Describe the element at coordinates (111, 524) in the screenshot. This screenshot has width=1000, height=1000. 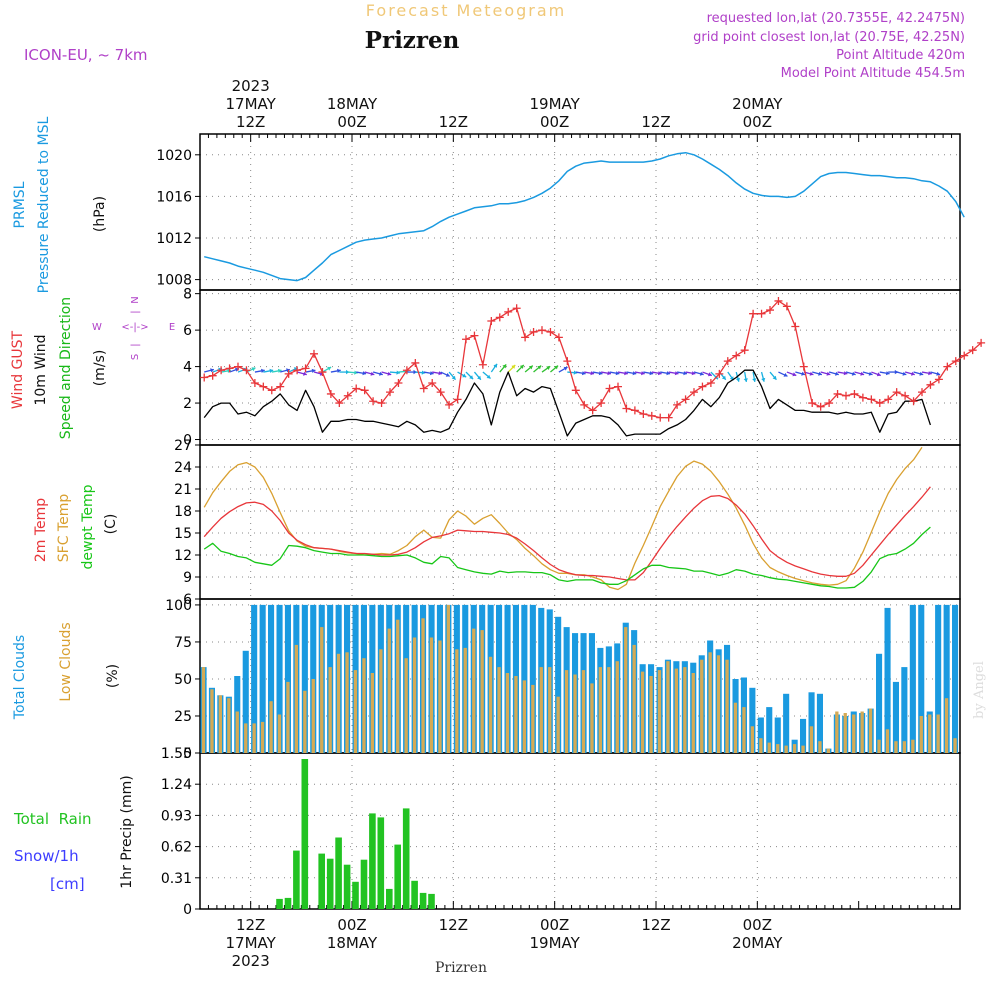
I see `temp-unit: (C)` at that location.